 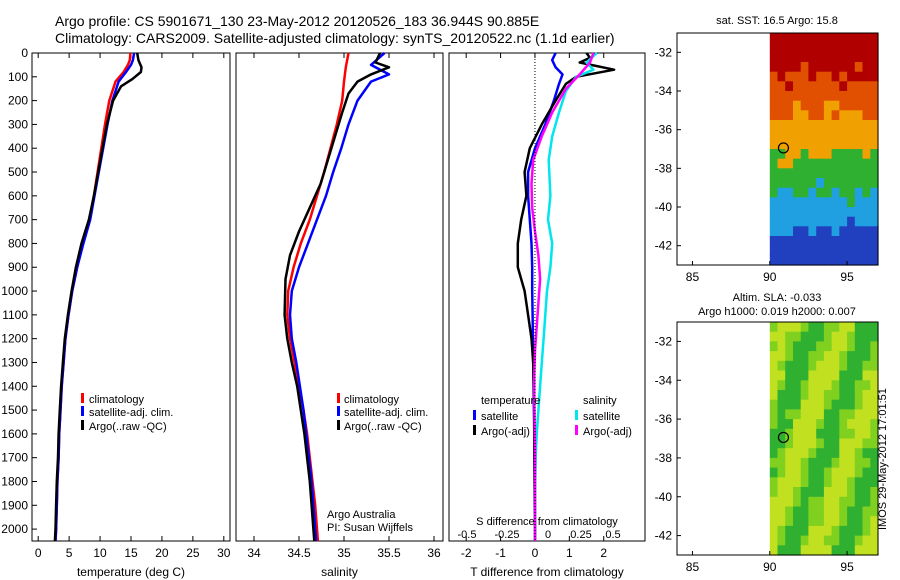 I want to click on map-border, so click(x=777, y=438).